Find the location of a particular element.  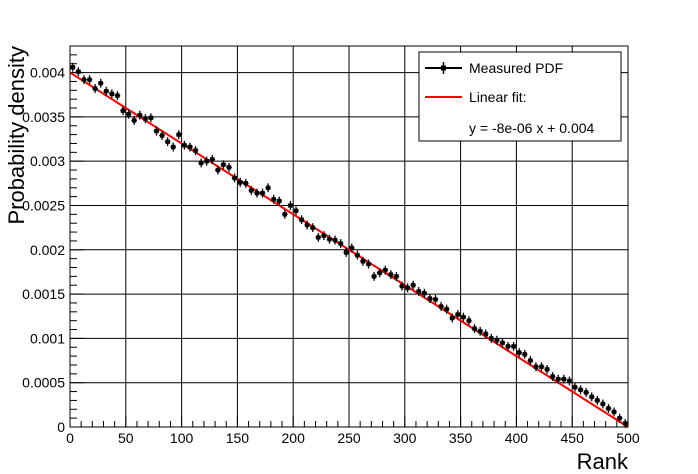

x-tick-label: 500 is located at coordinates (628, 438).